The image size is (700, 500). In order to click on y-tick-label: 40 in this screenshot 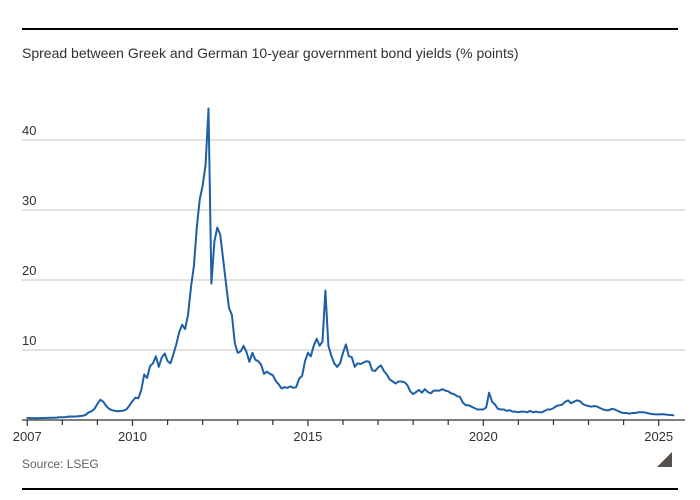, I will do `click(29, 130)`.